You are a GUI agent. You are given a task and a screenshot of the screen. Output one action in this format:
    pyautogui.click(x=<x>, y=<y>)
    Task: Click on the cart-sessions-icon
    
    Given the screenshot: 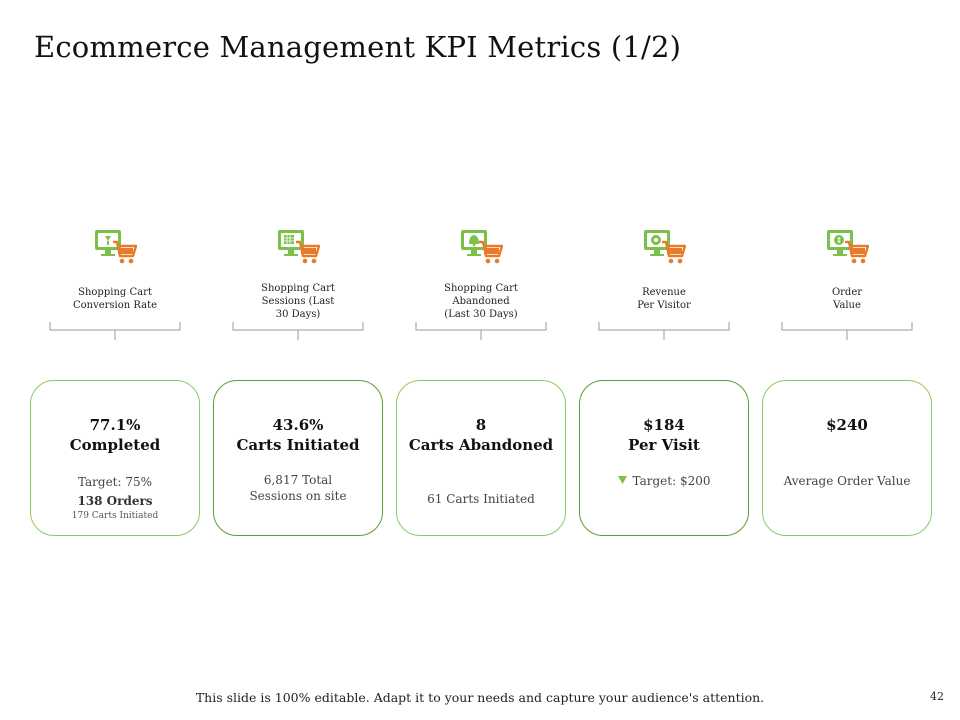 What is the action you would take?
    pyautogui.click(x=298, y=248)
    